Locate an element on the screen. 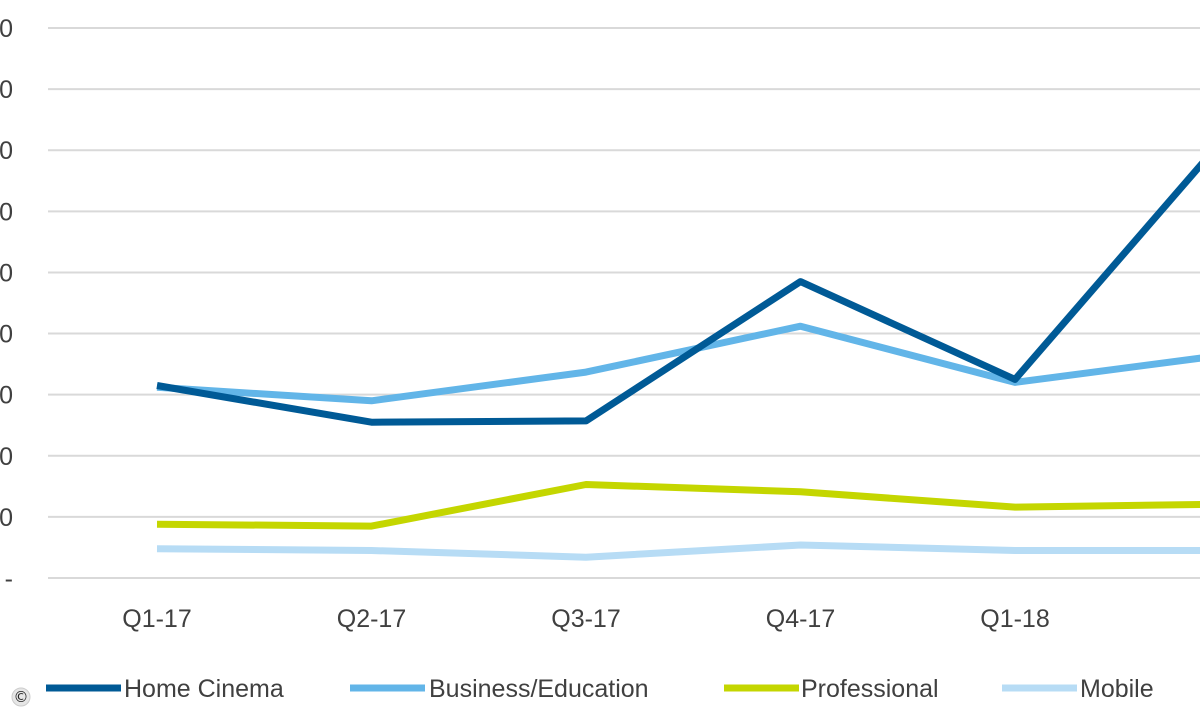 This screenshot has width=1200, height=720. x-tick-label: Q3-17 is located at coordinates (585, 619).